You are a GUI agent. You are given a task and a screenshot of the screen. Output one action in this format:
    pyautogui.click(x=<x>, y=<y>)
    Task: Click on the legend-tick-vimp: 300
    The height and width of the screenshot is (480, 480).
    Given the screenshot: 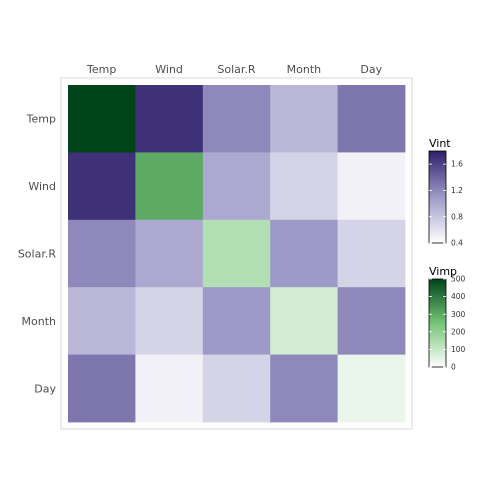 What is the action you would take?
    pyautogui.click(x=458, y=314)
    